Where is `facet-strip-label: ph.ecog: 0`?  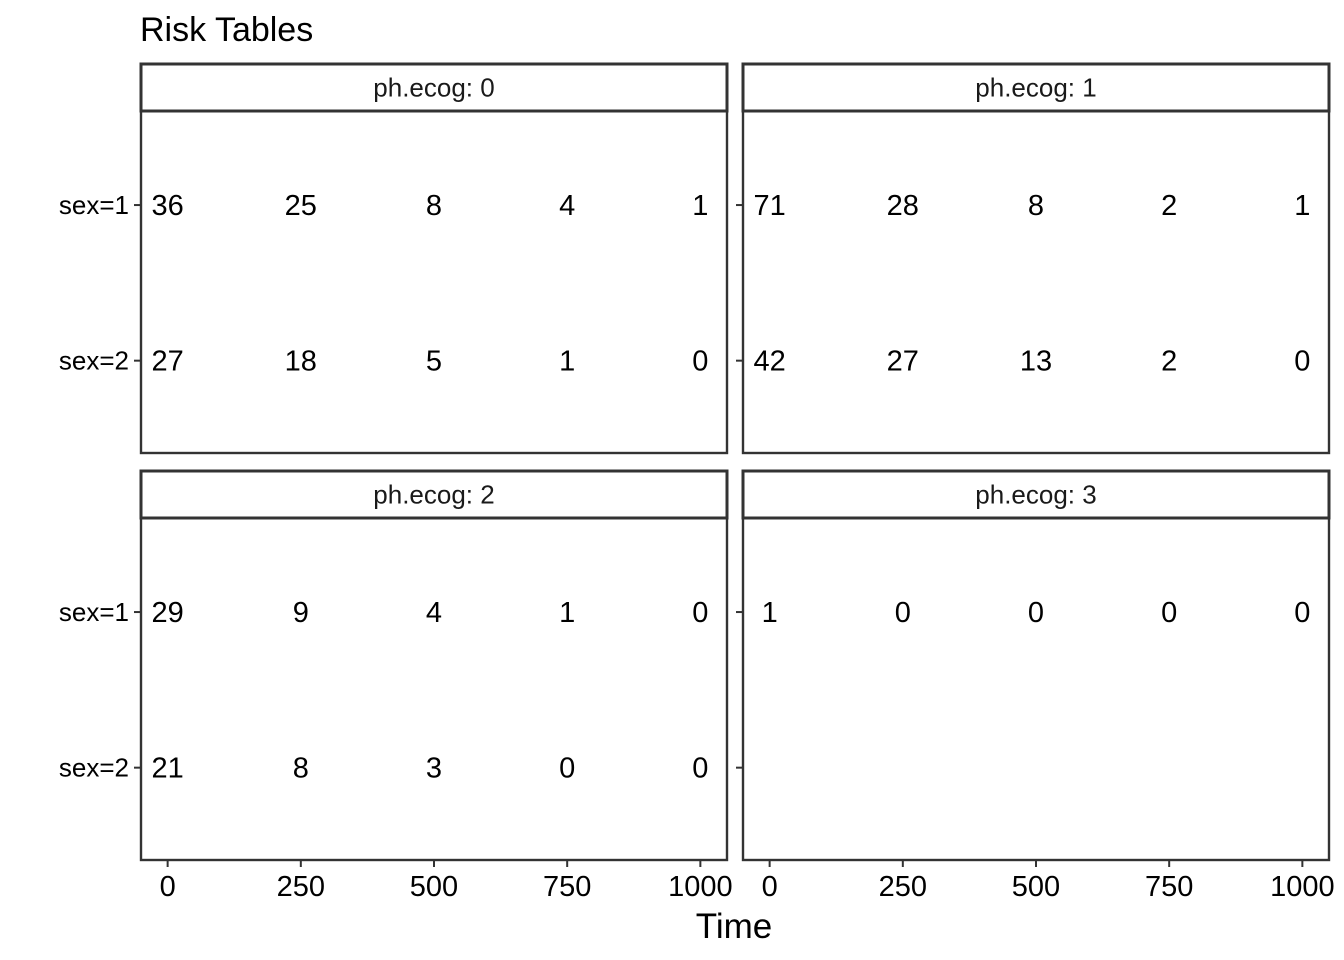 facet-strip-label: ph.ecog: 0 is located at coordinates (433, 88).